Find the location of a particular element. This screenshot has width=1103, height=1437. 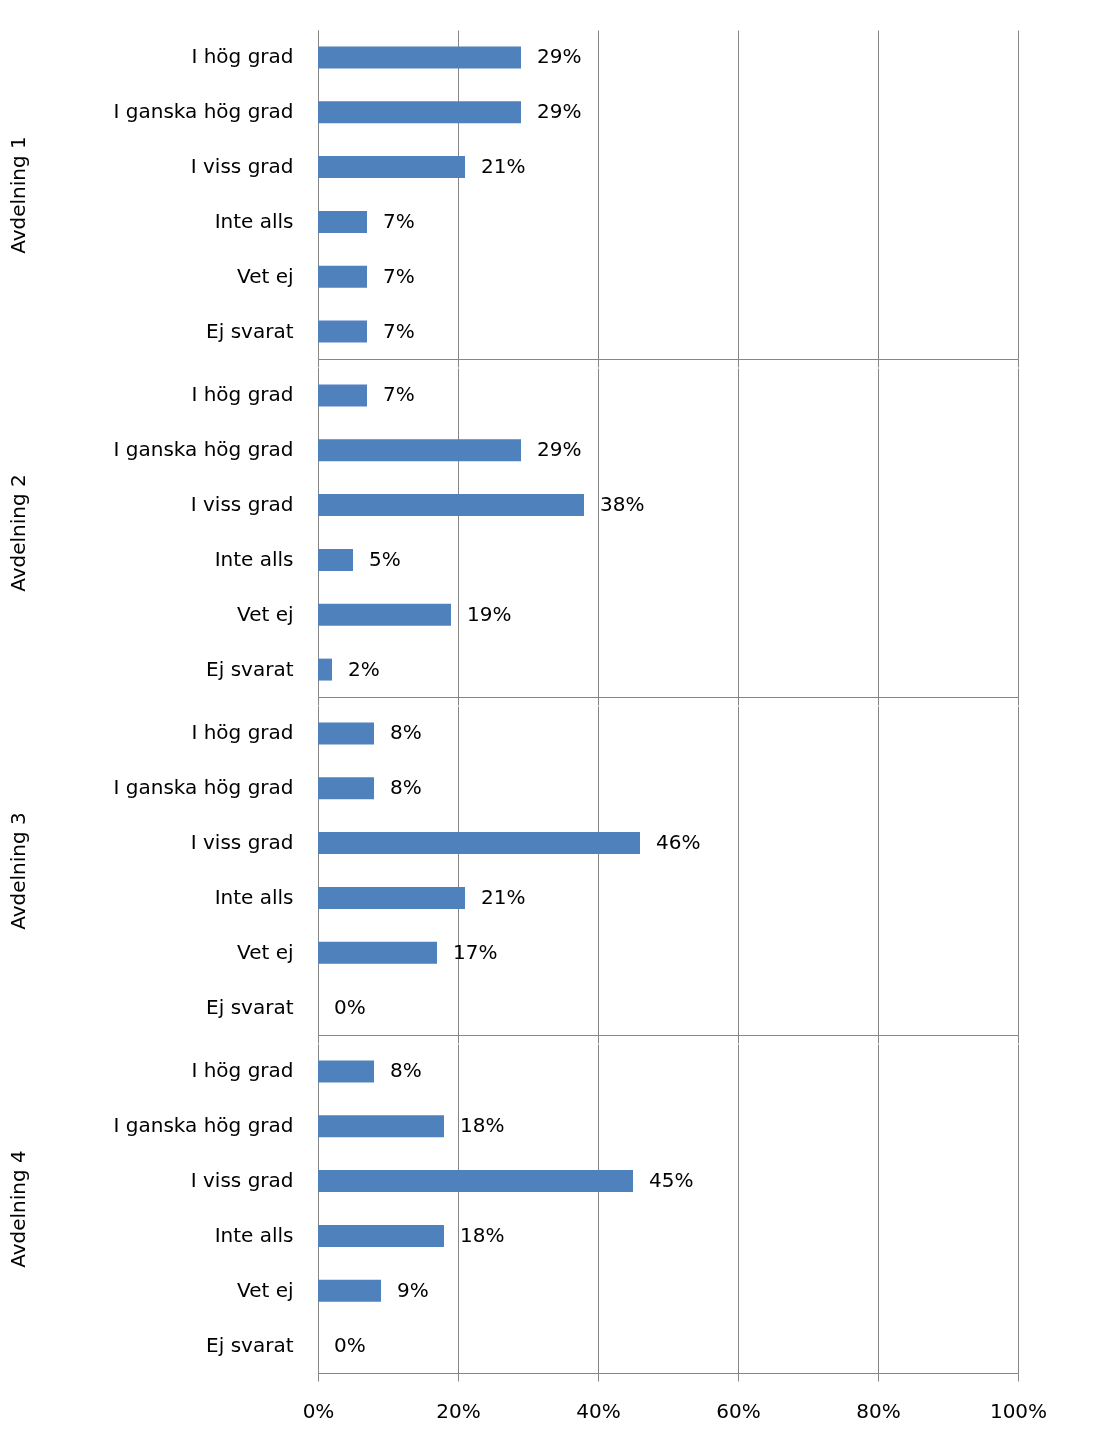

data-label: 2% is located at coordinates (364, 668).